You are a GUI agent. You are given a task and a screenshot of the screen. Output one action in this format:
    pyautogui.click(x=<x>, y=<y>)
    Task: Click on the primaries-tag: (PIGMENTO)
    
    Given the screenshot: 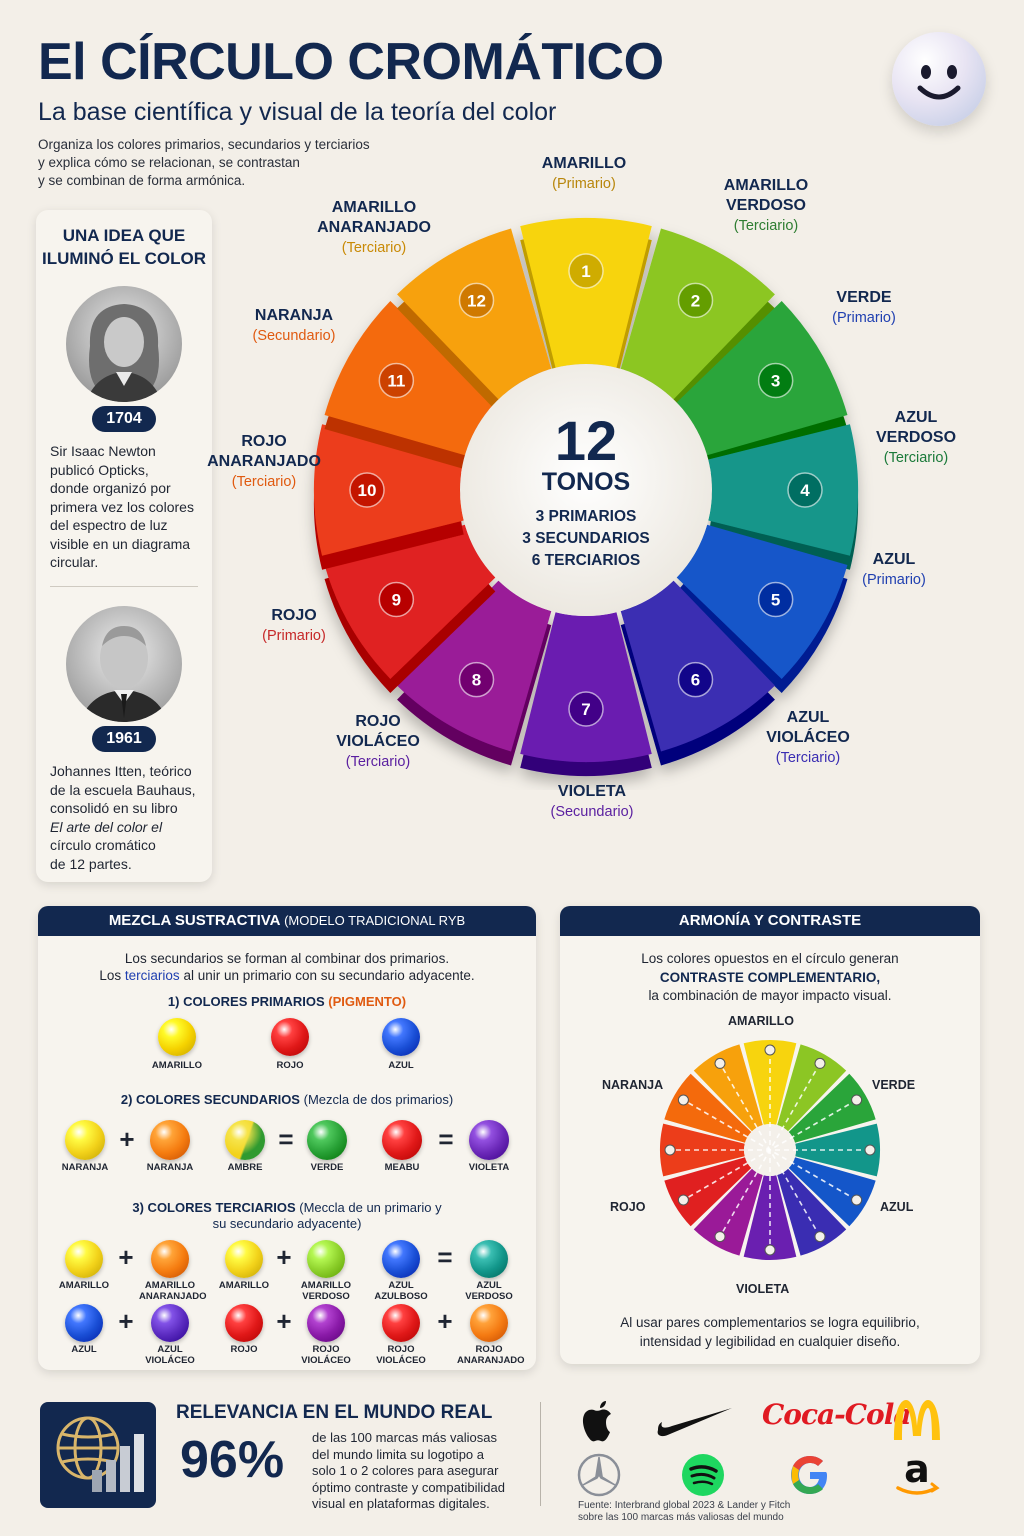 What is the action you would take?
    pyautogui.click(x=367, y=1001)
    